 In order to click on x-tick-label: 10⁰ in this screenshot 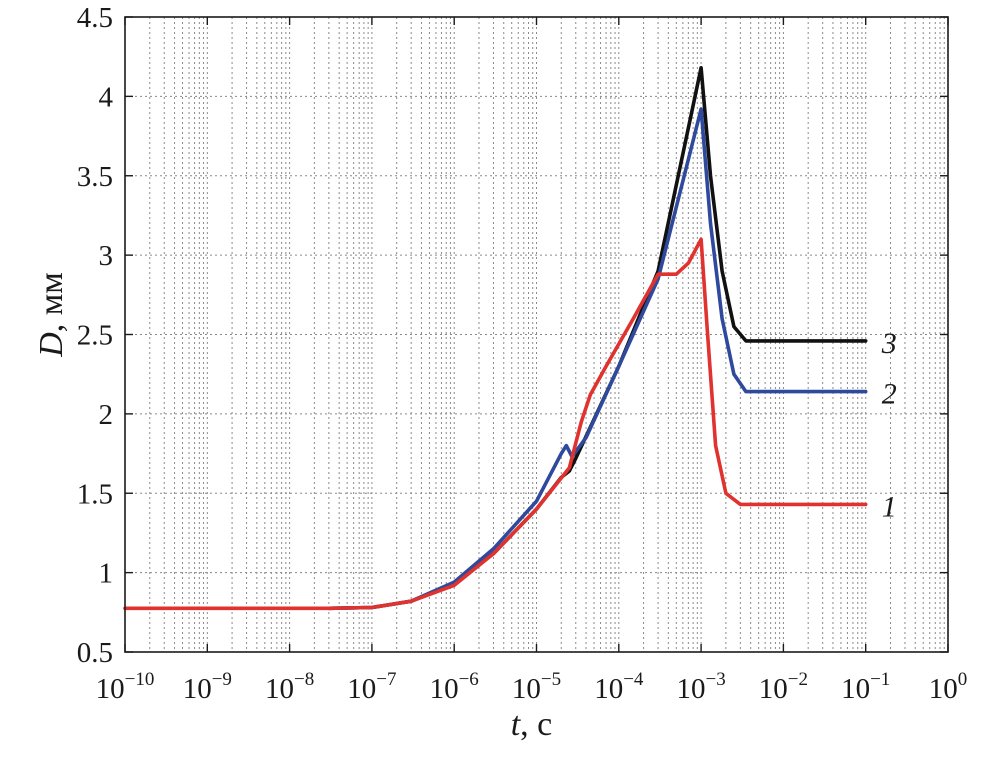, I will do `click(948, 687)`.